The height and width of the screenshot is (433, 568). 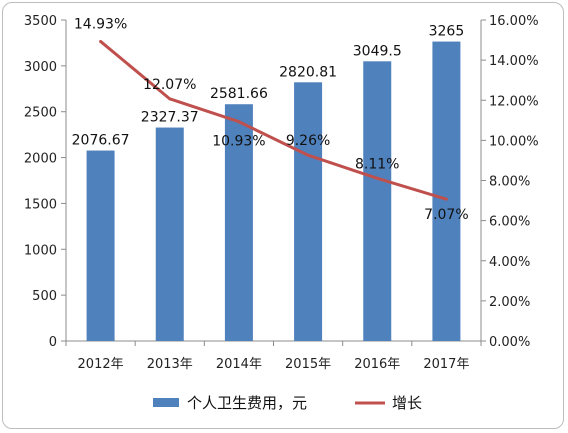 I want to click on x-tick-label: 2016年, so click(x=377, y=364).